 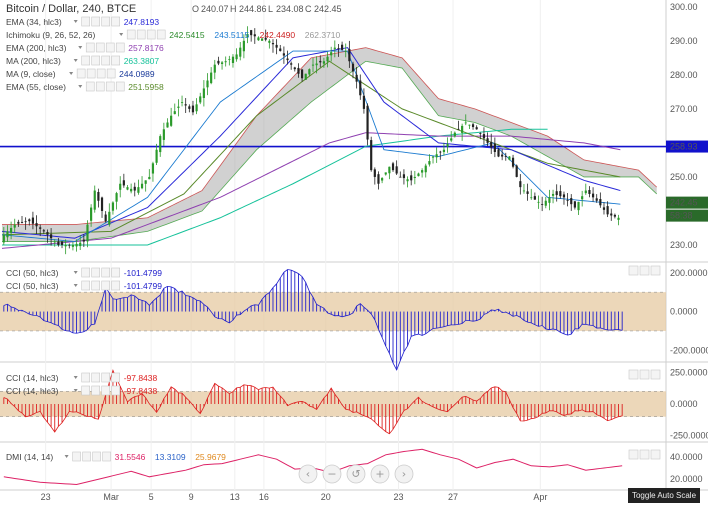 I want to click on legend-name: CCI (50, hlc3), so click(x=32, y=273).